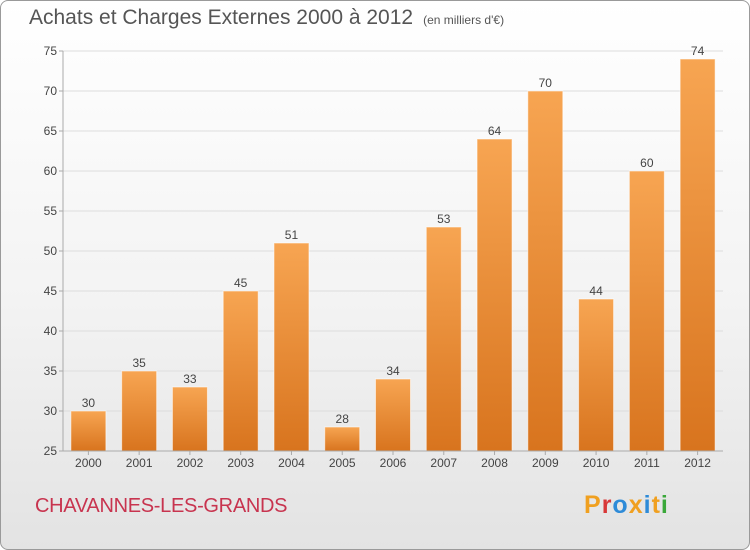  I want to click on data-label-2006: 34, so click(393, 371).